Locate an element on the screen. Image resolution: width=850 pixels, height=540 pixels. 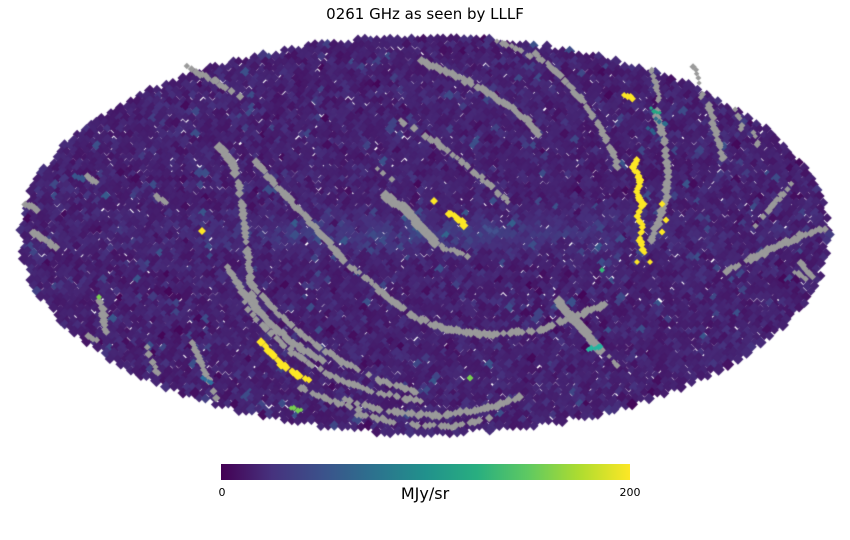
colorbar-tick-min: 0 is located at coordinates (222, 492).